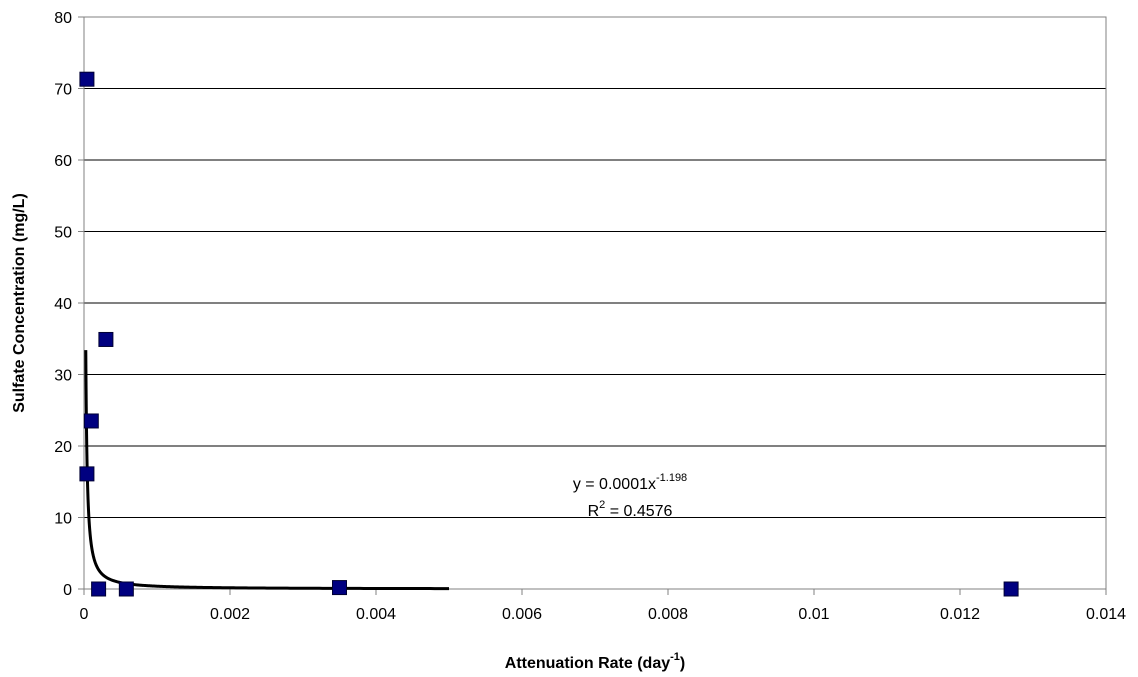  What do you see at coordinates (682, 663) in the screenshot?
I see `x-axis-title-tail: )` at bounding box center [682, 663].